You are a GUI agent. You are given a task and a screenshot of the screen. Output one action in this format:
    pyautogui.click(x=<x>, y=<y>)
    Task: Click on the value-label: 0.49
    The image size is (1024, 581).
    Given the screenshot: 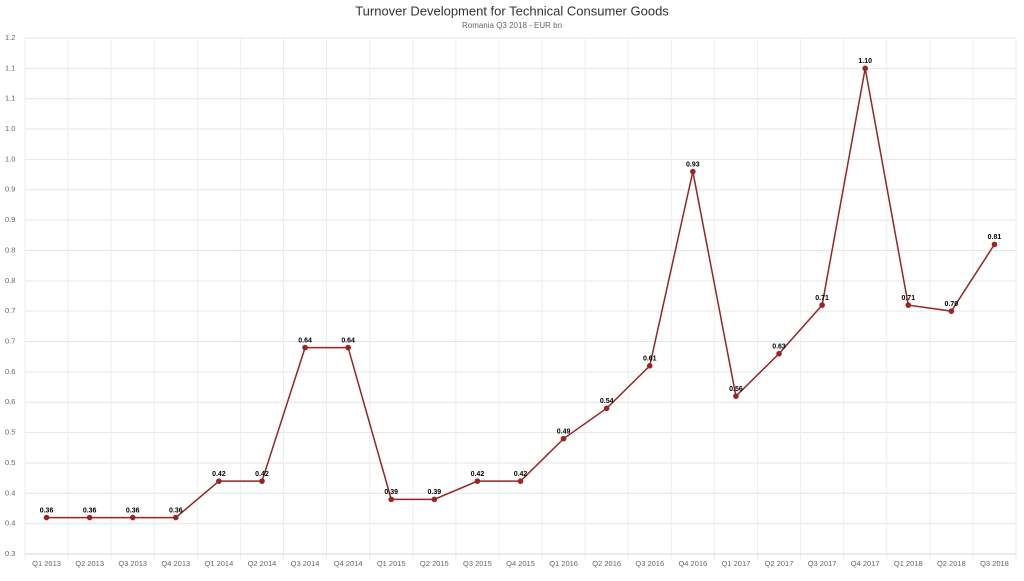 What is the action you would take?
    pyautogui.click(x=564, y=432)
    